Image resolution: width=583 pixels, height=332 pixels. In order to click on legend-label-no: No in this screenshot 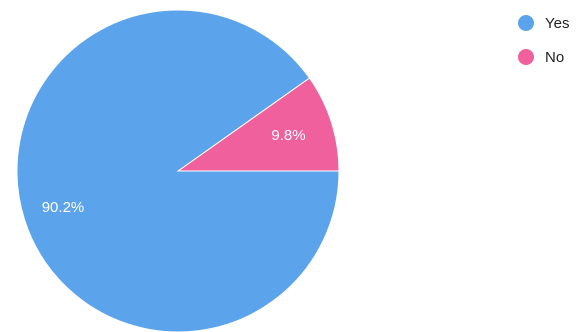, I will do `click(554, 57)`.